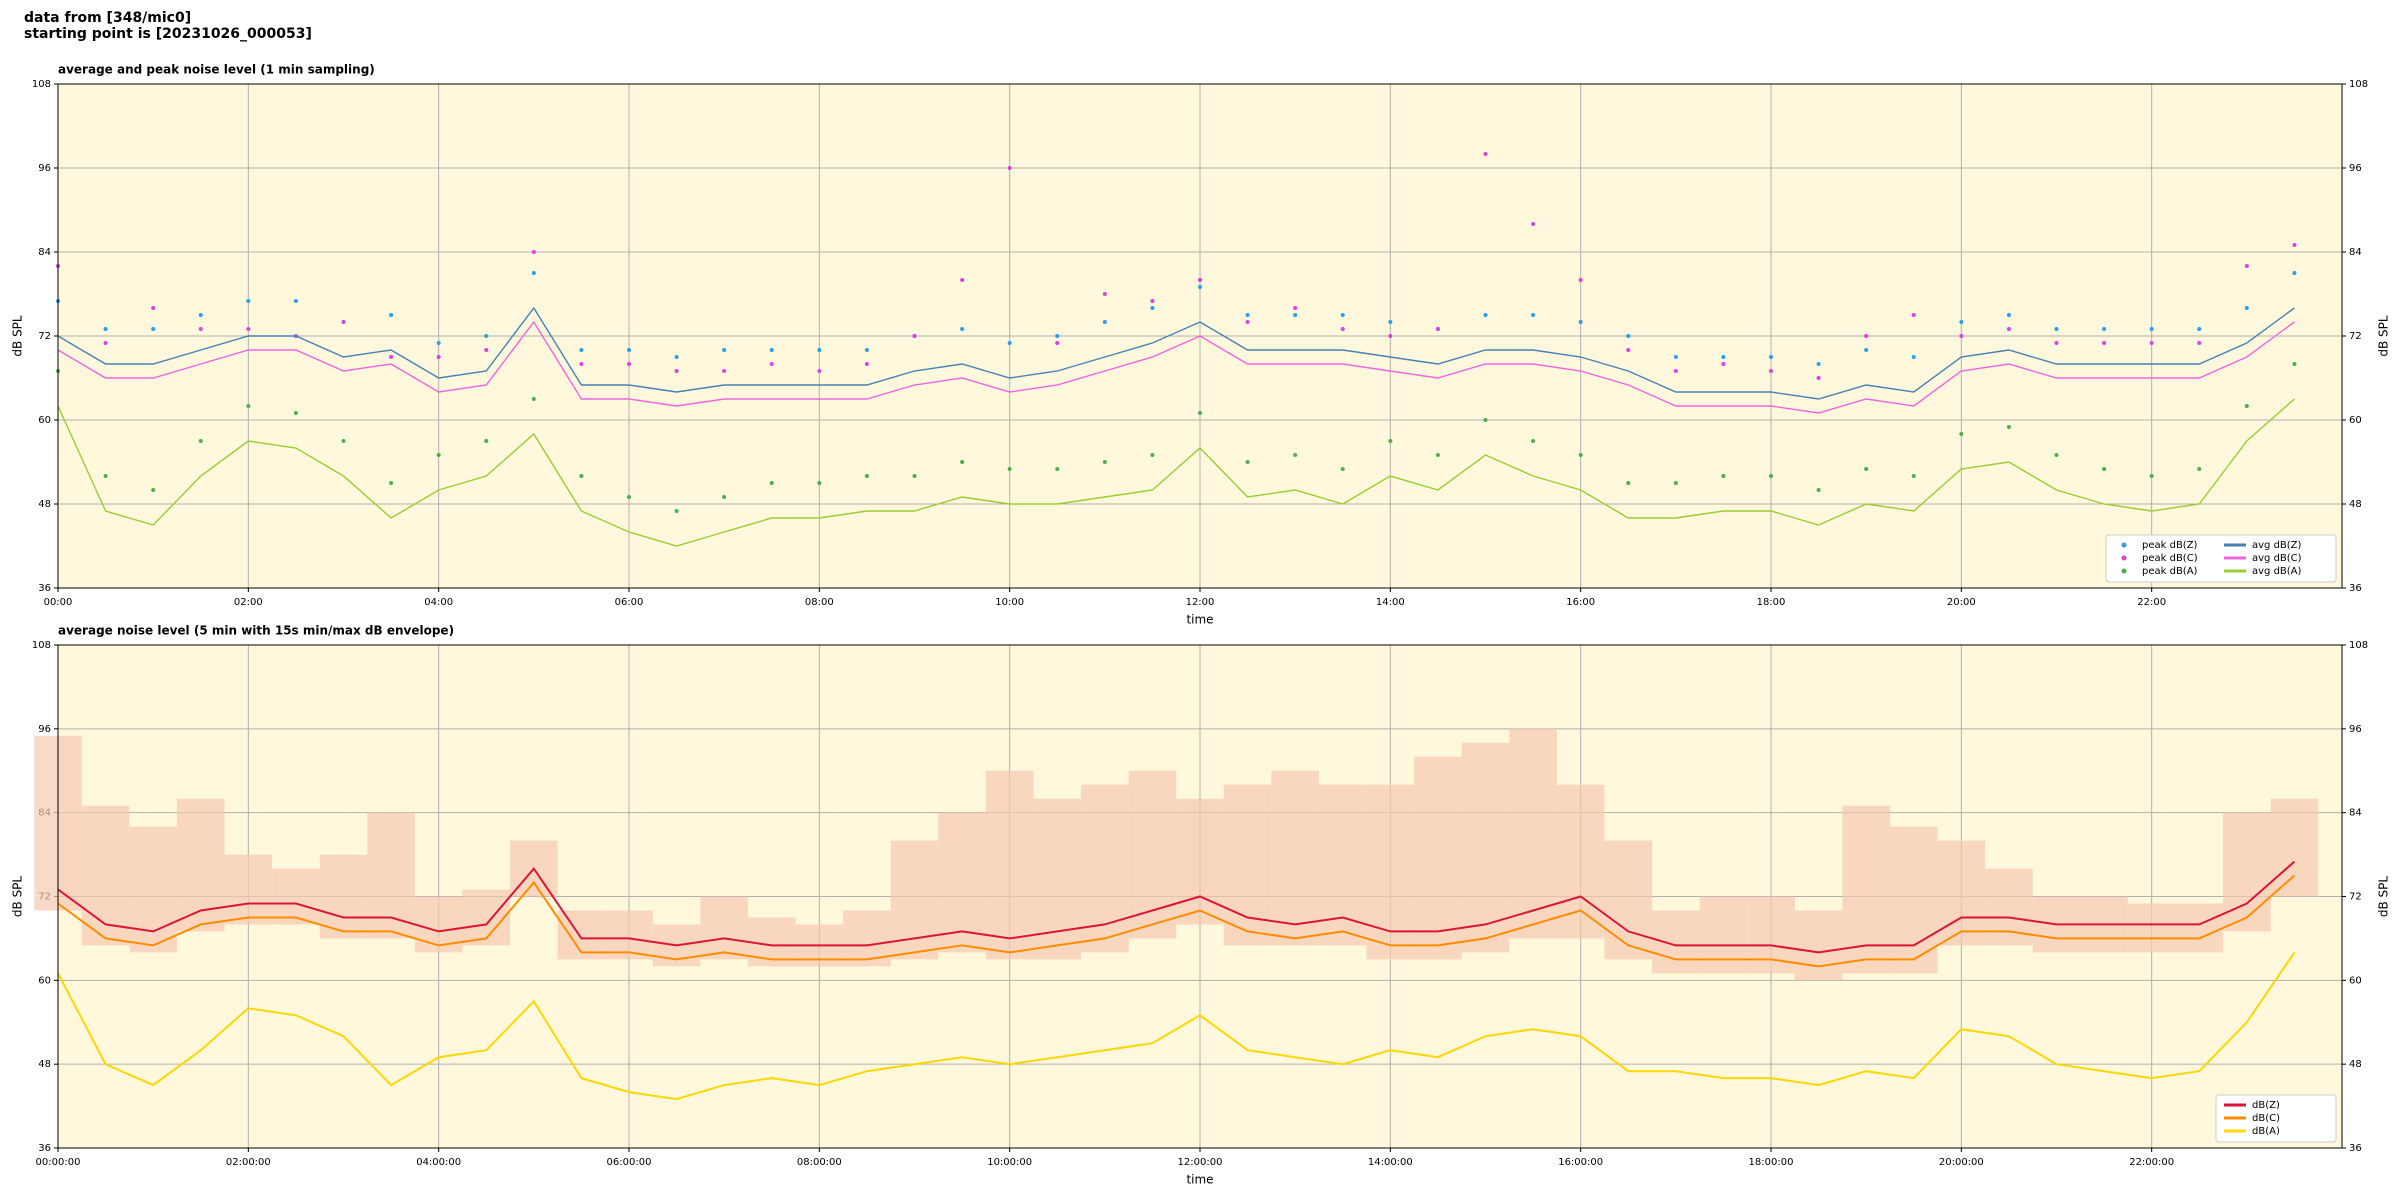 The image size is (2400, 1200). I want to click on x-tick-label: 20:00:00, so click(1961, 1162).